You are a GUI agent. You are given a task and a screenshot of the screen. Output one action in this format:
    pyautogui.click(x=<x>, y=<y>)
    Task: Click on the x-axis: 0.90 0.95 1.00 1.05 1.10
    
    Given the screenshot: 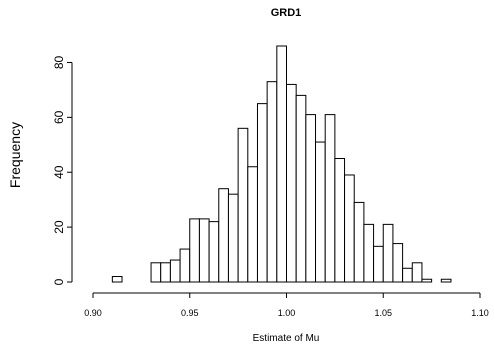 What is the action you would take?
    pyautogui.click(x=286, y=305)
    